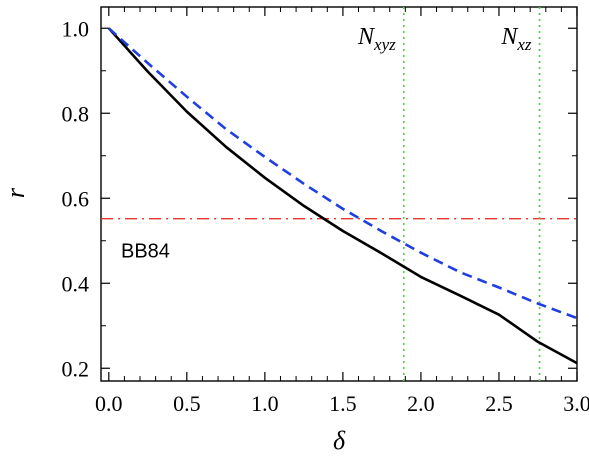  What do you see at coordinates (499, 403) in the screenshot?
I see `x-tick-label: 2.5` at bounding box center [499, 403].